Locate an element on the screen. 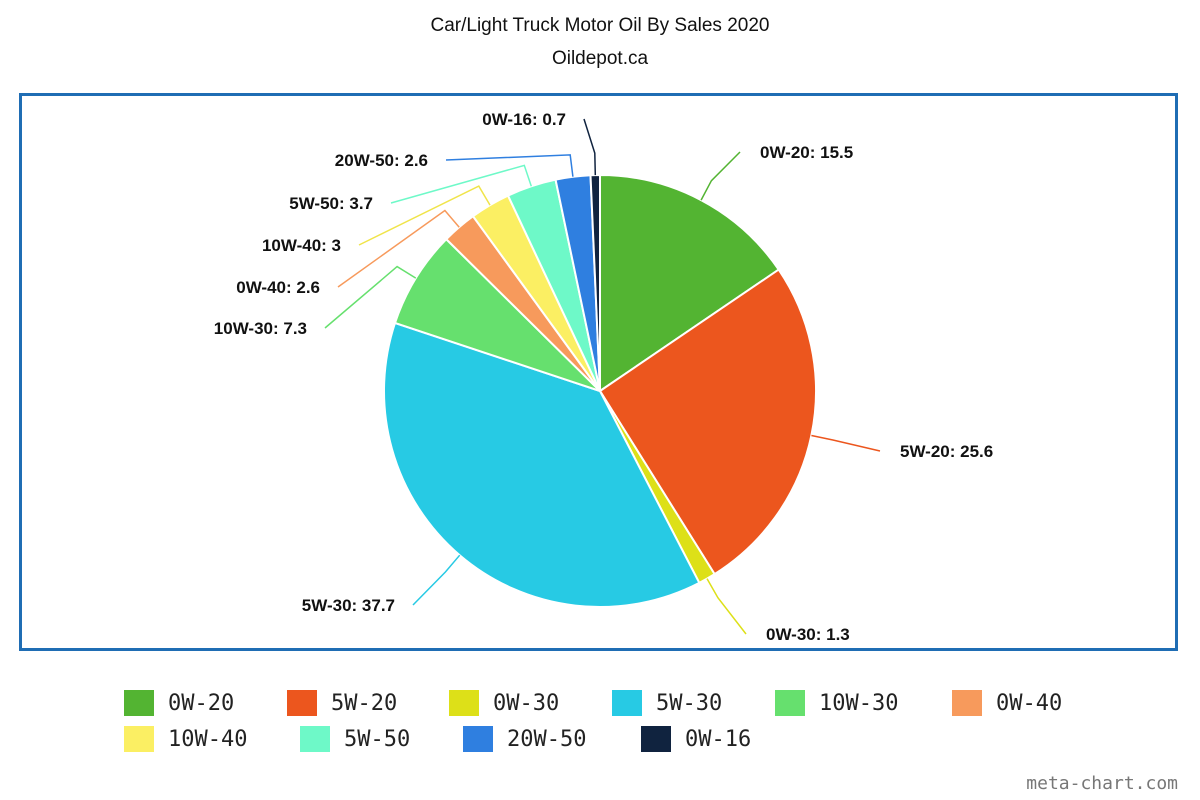 Image resolution: width=1200 pixels, height=800 pixels. legend-item-5w-20: 5W-20 is located at coordinates (342, 703).